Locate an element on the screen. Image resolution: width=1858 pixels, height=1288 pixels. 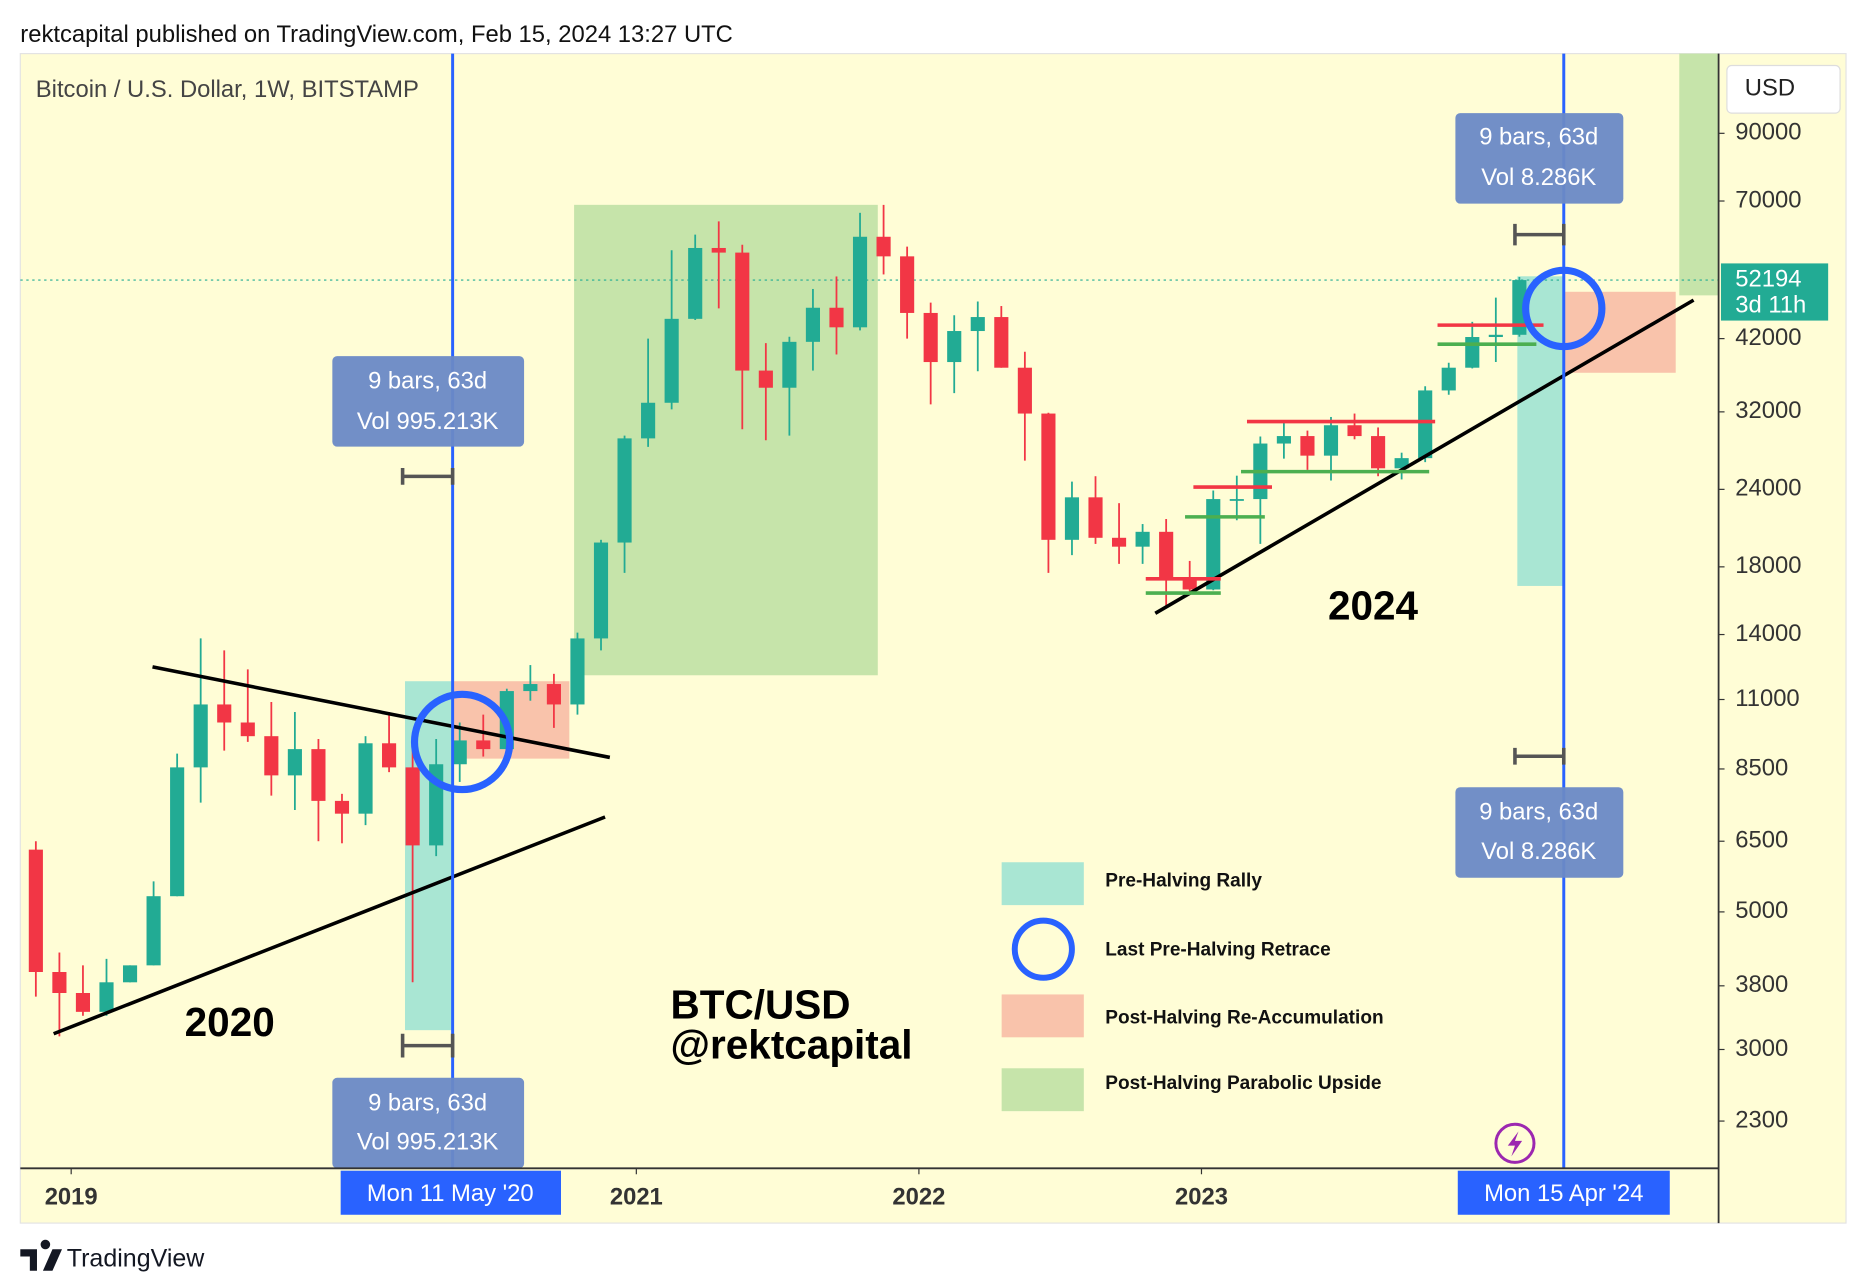
y-tick-label: 3000 is located at coordinates (1761, 1048).